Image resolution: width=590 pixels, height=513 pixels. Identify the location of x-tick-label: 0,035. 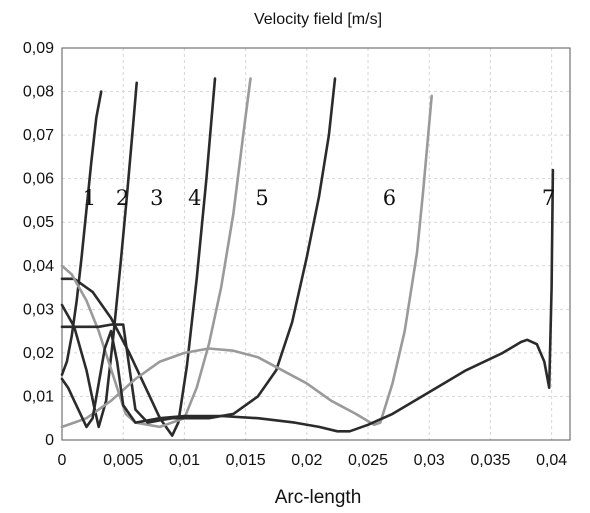
(490, 460).